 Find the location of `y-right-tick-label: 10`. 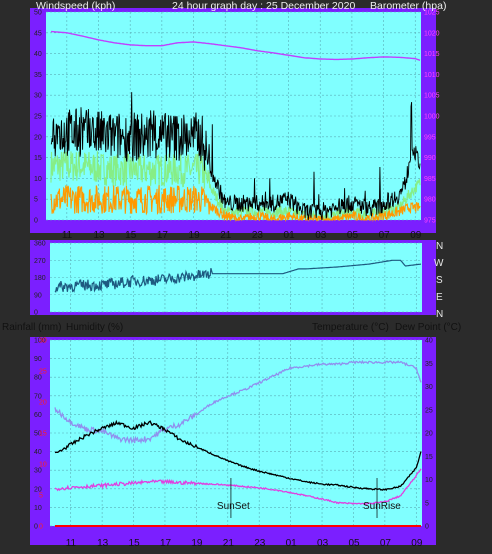

y-right-tick-label: 10 is located at coordinates (429, 480).